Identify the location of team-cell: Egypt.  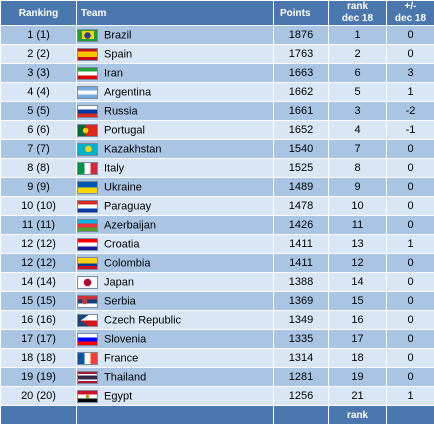
(175, 396).